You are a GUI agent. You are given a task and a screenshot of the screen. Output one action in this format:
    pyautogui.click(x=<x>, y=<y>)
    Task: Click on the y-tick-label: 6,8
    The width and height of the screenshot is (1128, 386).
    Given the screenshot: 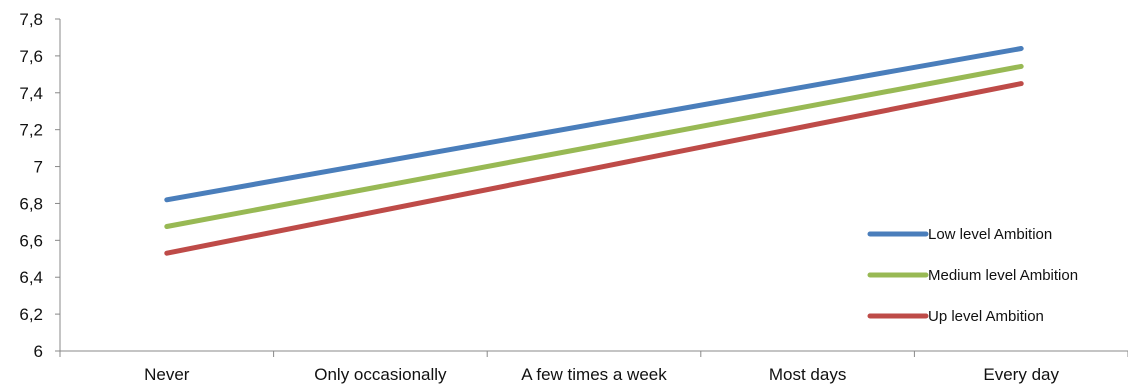 What is the action you would take?
    pyautogui.click(x=31, y=203)
    